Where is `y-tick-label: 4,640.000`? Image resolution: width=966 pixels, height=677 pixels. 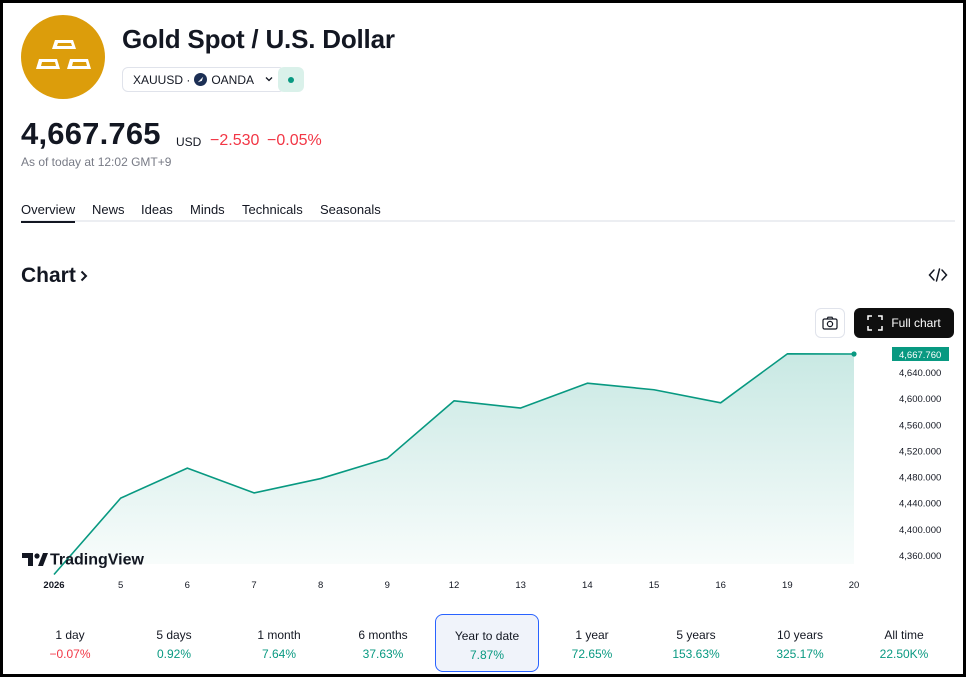 y-tick-label: 4,640.000 is located at coordinates (920, 373).